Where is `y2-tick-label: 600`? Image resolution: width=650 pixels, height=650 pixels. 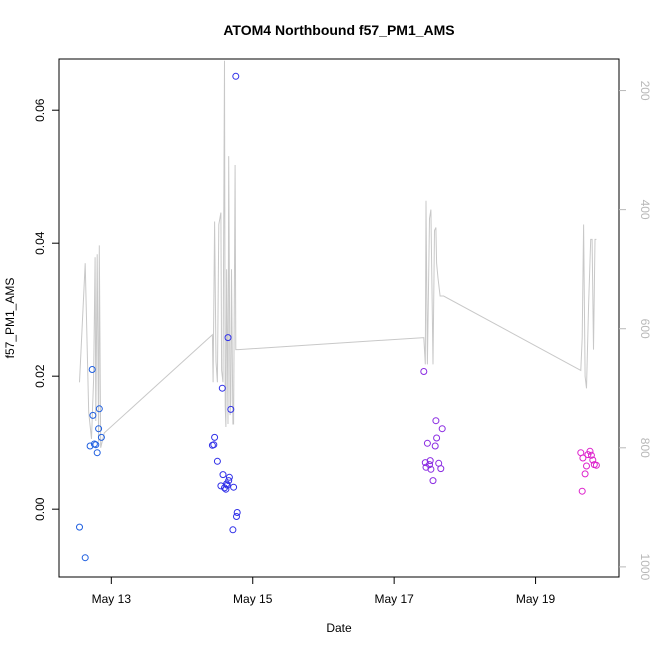
y2-tick-label: 600 is located at coordinates (644, 329).